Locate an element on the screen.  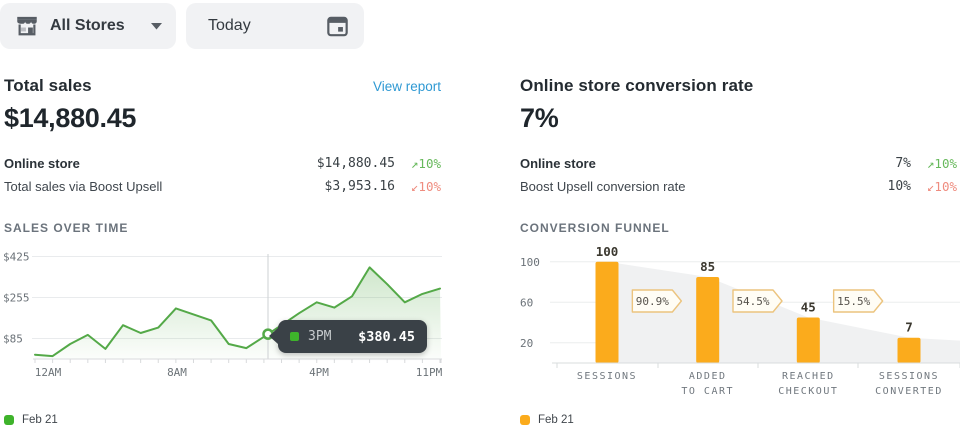
metric-value: $3,953.16 is located at coordinates (359, 186).